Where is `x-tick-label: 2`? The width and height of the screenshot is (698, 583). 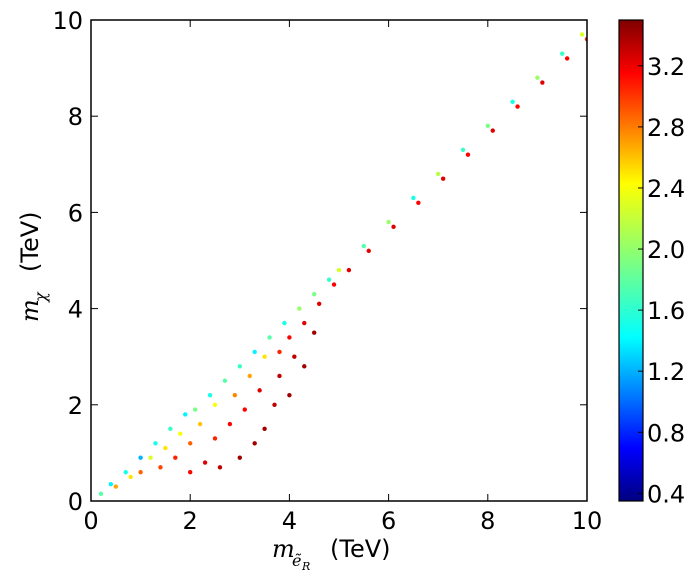
x-tick-label: 2 is located at coordinates (190, 521).